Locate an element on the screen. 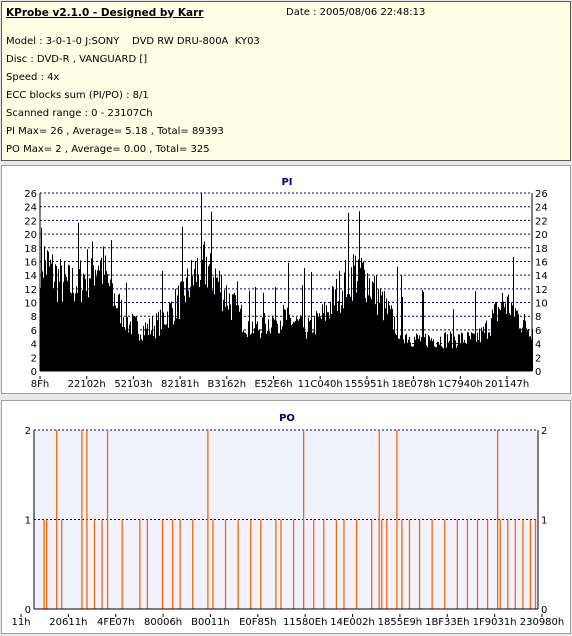  pi-ytick-left: 6 is located at coordinates (34, 331).